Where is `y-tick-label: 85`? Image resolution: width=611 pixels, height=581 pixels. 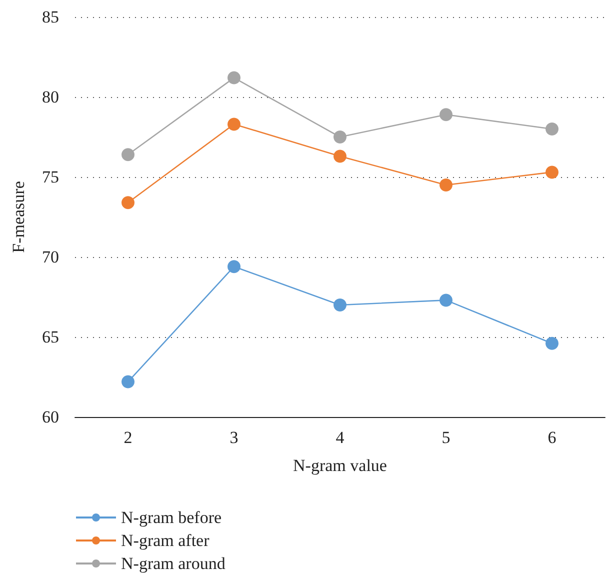
y-tick-label: 85 is located at coordinates (50, 17).